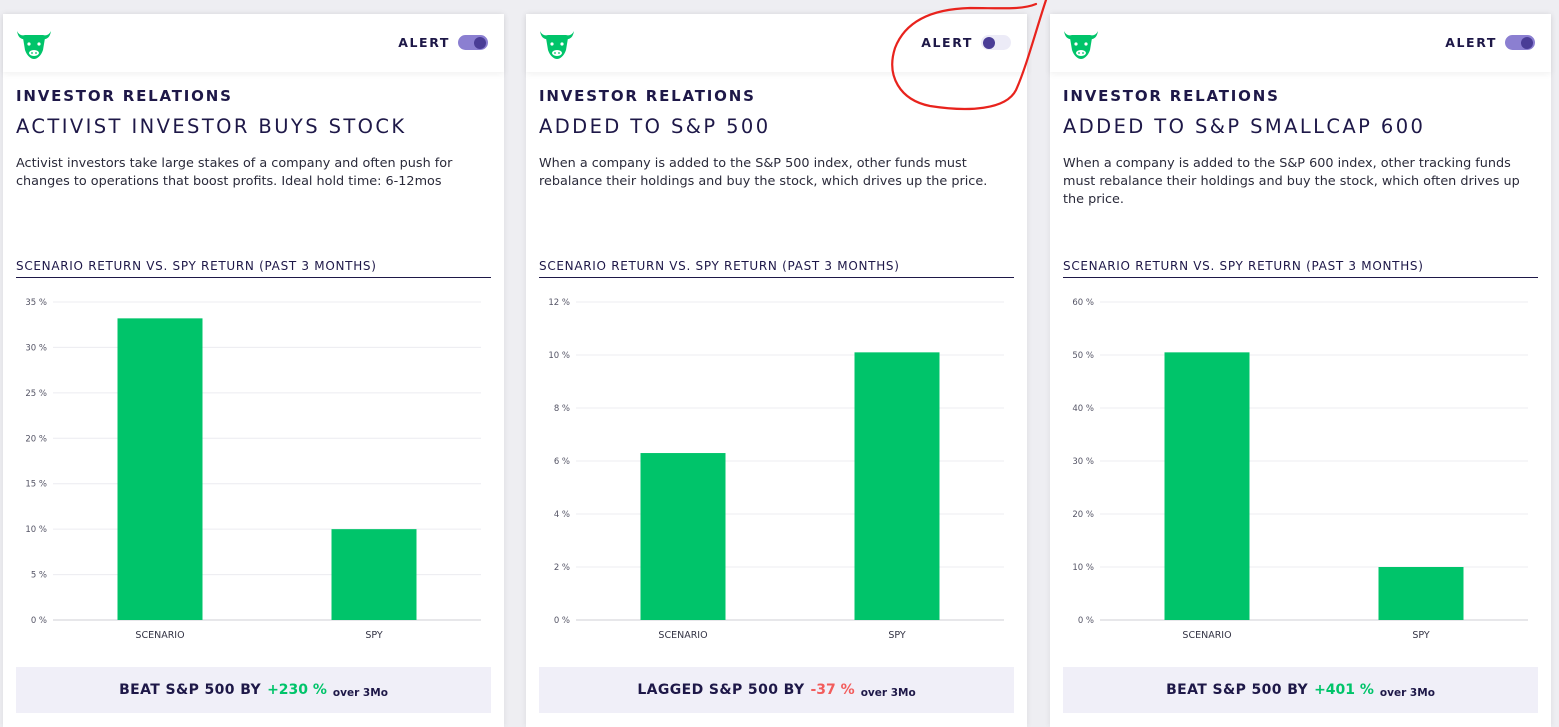 Image resolution: width=1559 pixels, height=727 pixels. I want to click on y-tick-label: 60 %, so click(1083, 303).